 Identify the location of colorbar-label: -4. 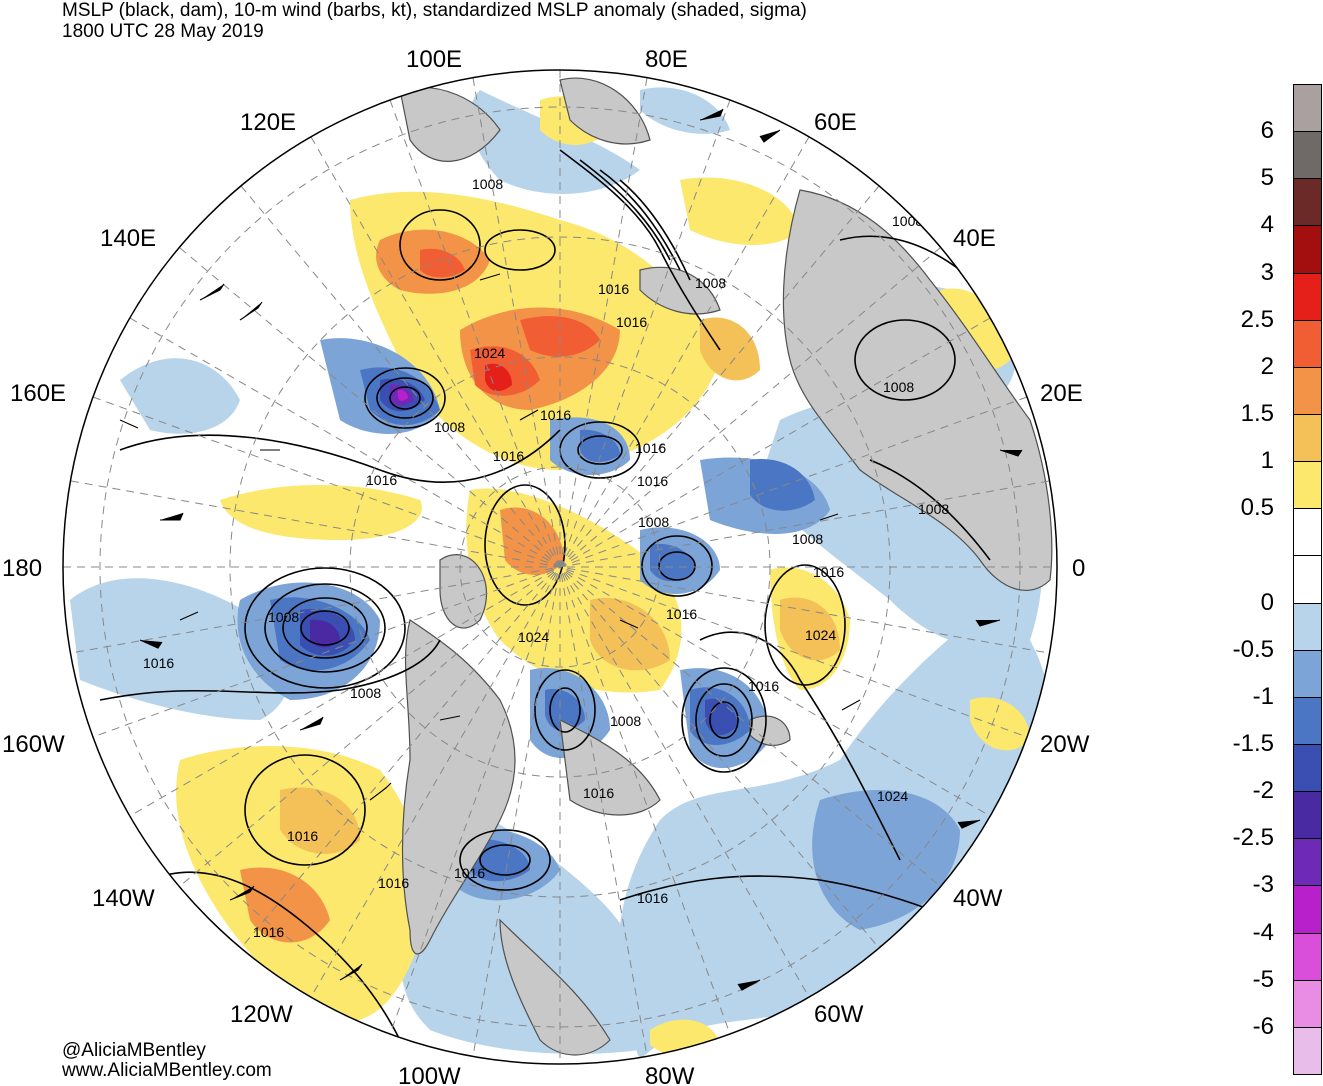
(1263, 932).